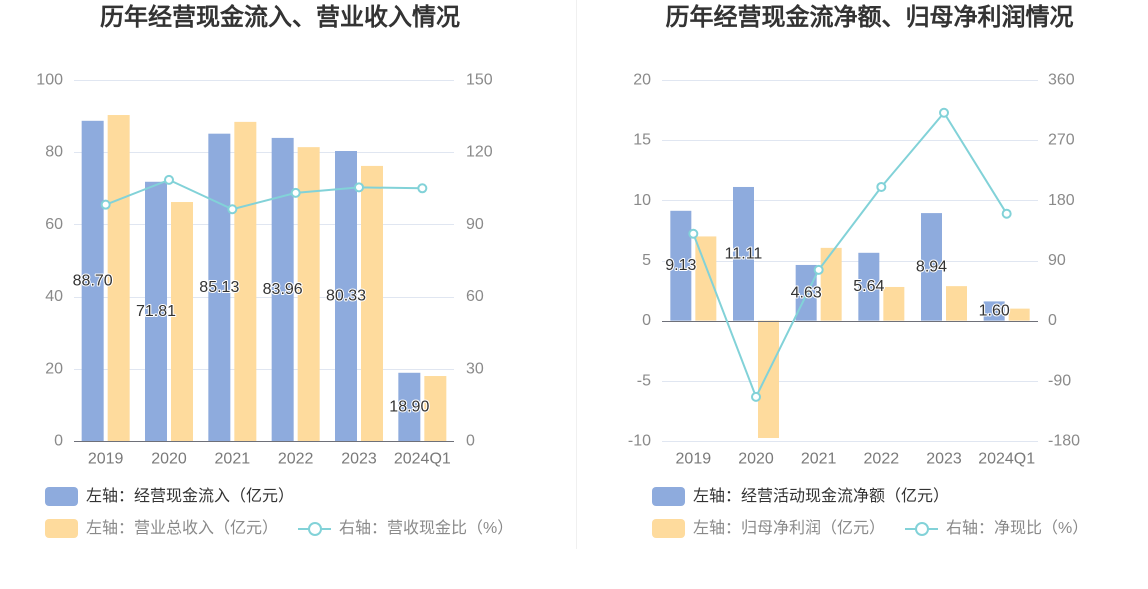 This screenshot has height=589, width=1148. What do you see at coordinates (54, 224) in the screenshot?
I see `y-left-tick-label: 60` at bounding box center [54, 224].